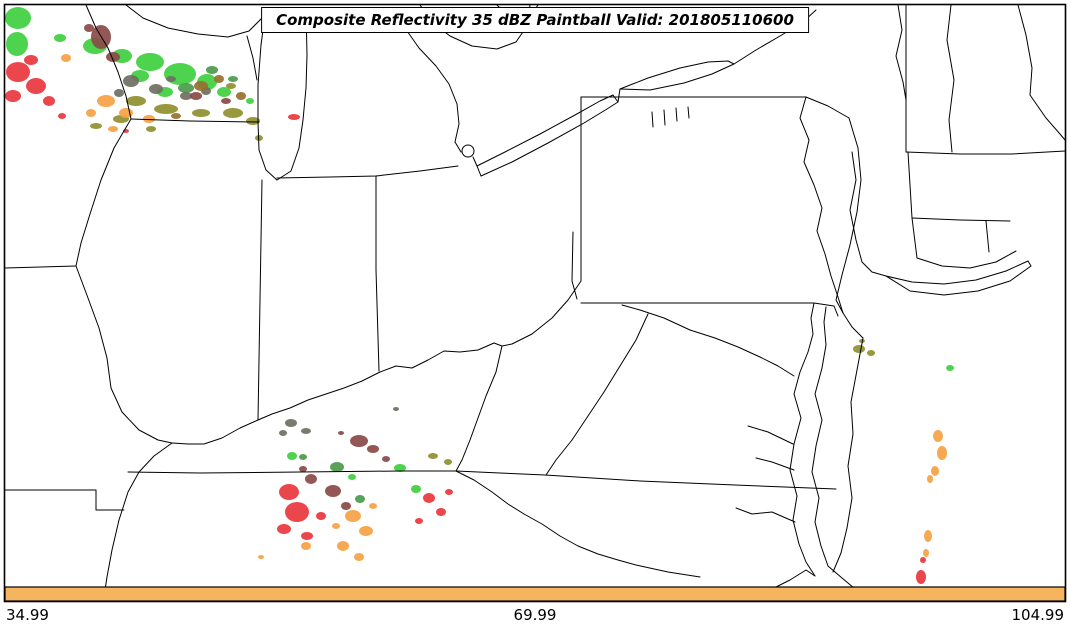 This screenshot has height=633, width=1070. I want to click on detroit-river, so click(475, 161).